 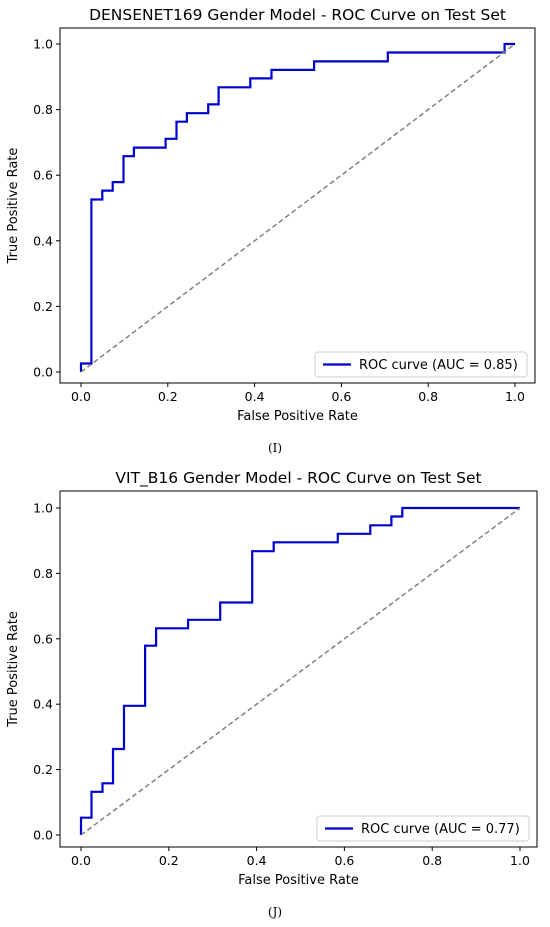 I want to click on chart-legend: ROC curve (AUC = 0.85), so click(x=421, y=364).